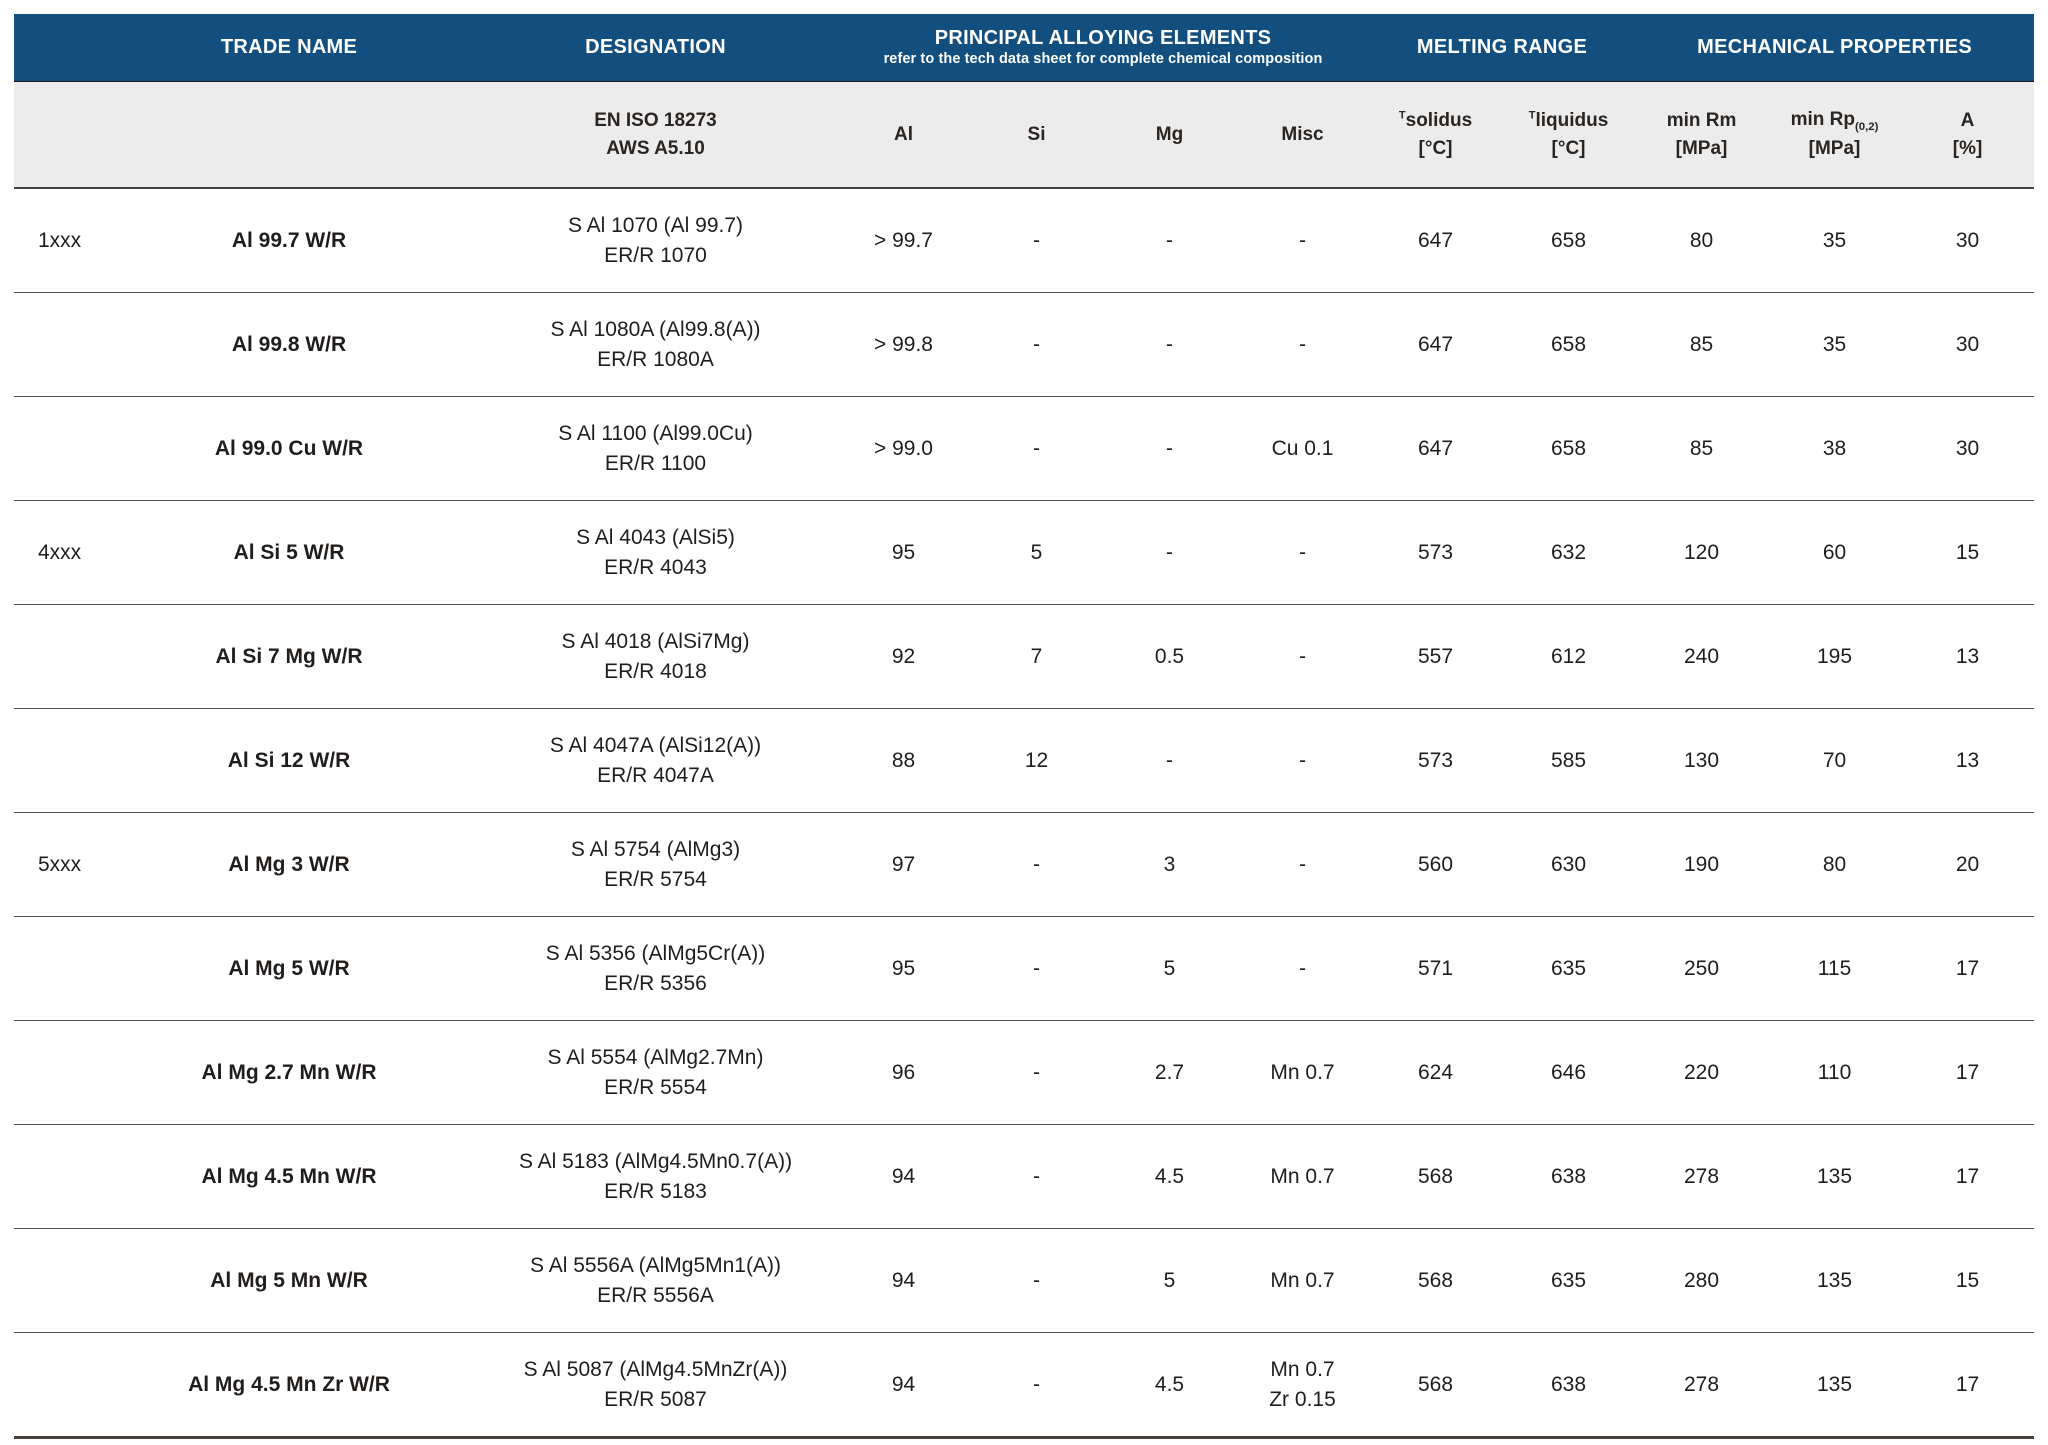 The image size is (2048, 1445). What do you see at coordinates (1968, 344) in the screenshot?
I see `cell-elongation: 30` at bounding box center [1968, 344].